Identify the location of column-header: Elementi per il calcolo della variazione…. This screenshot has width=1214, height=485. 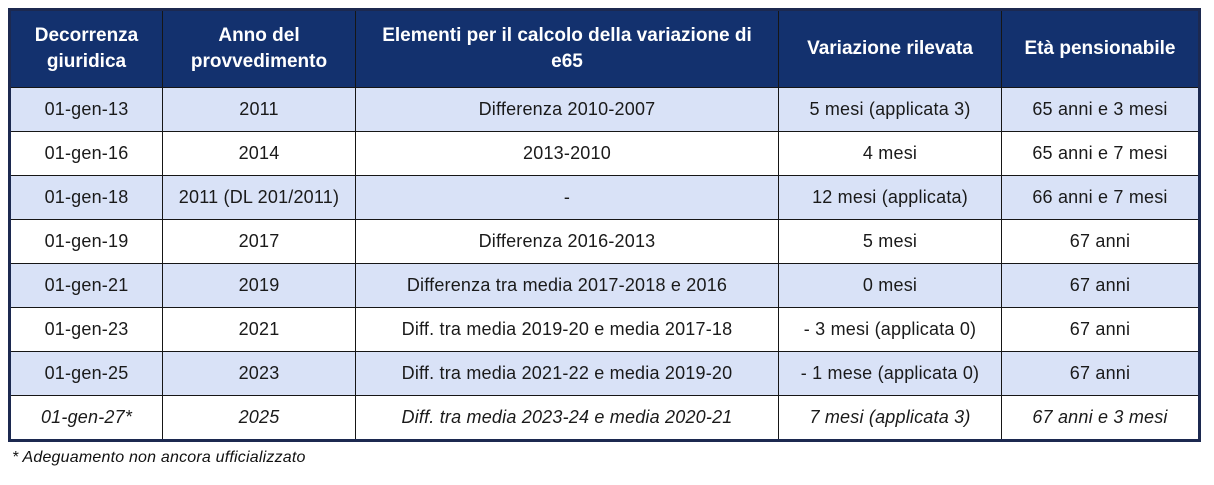
(567, 48).